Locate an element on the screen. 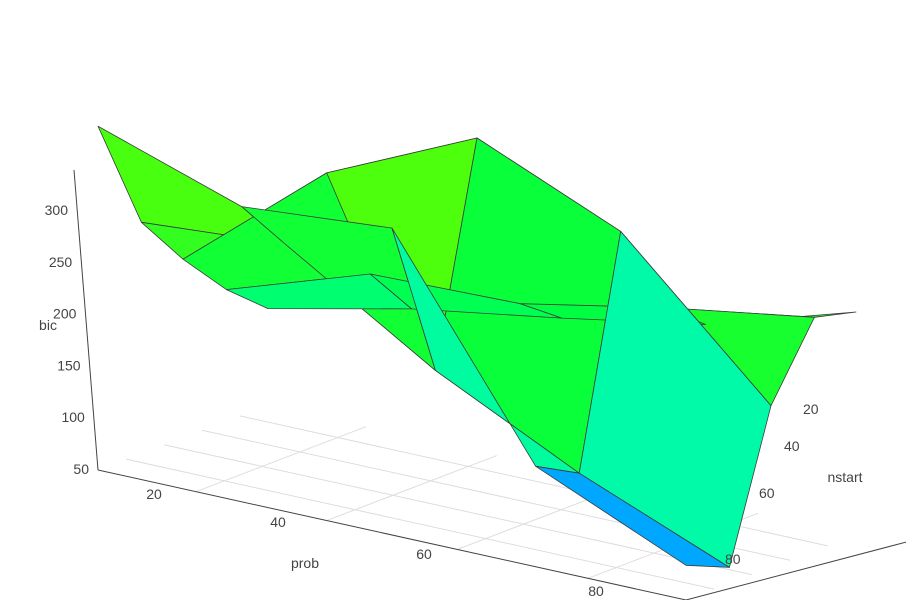  y-tick-label: 20 is located at coordinates (811, 409).